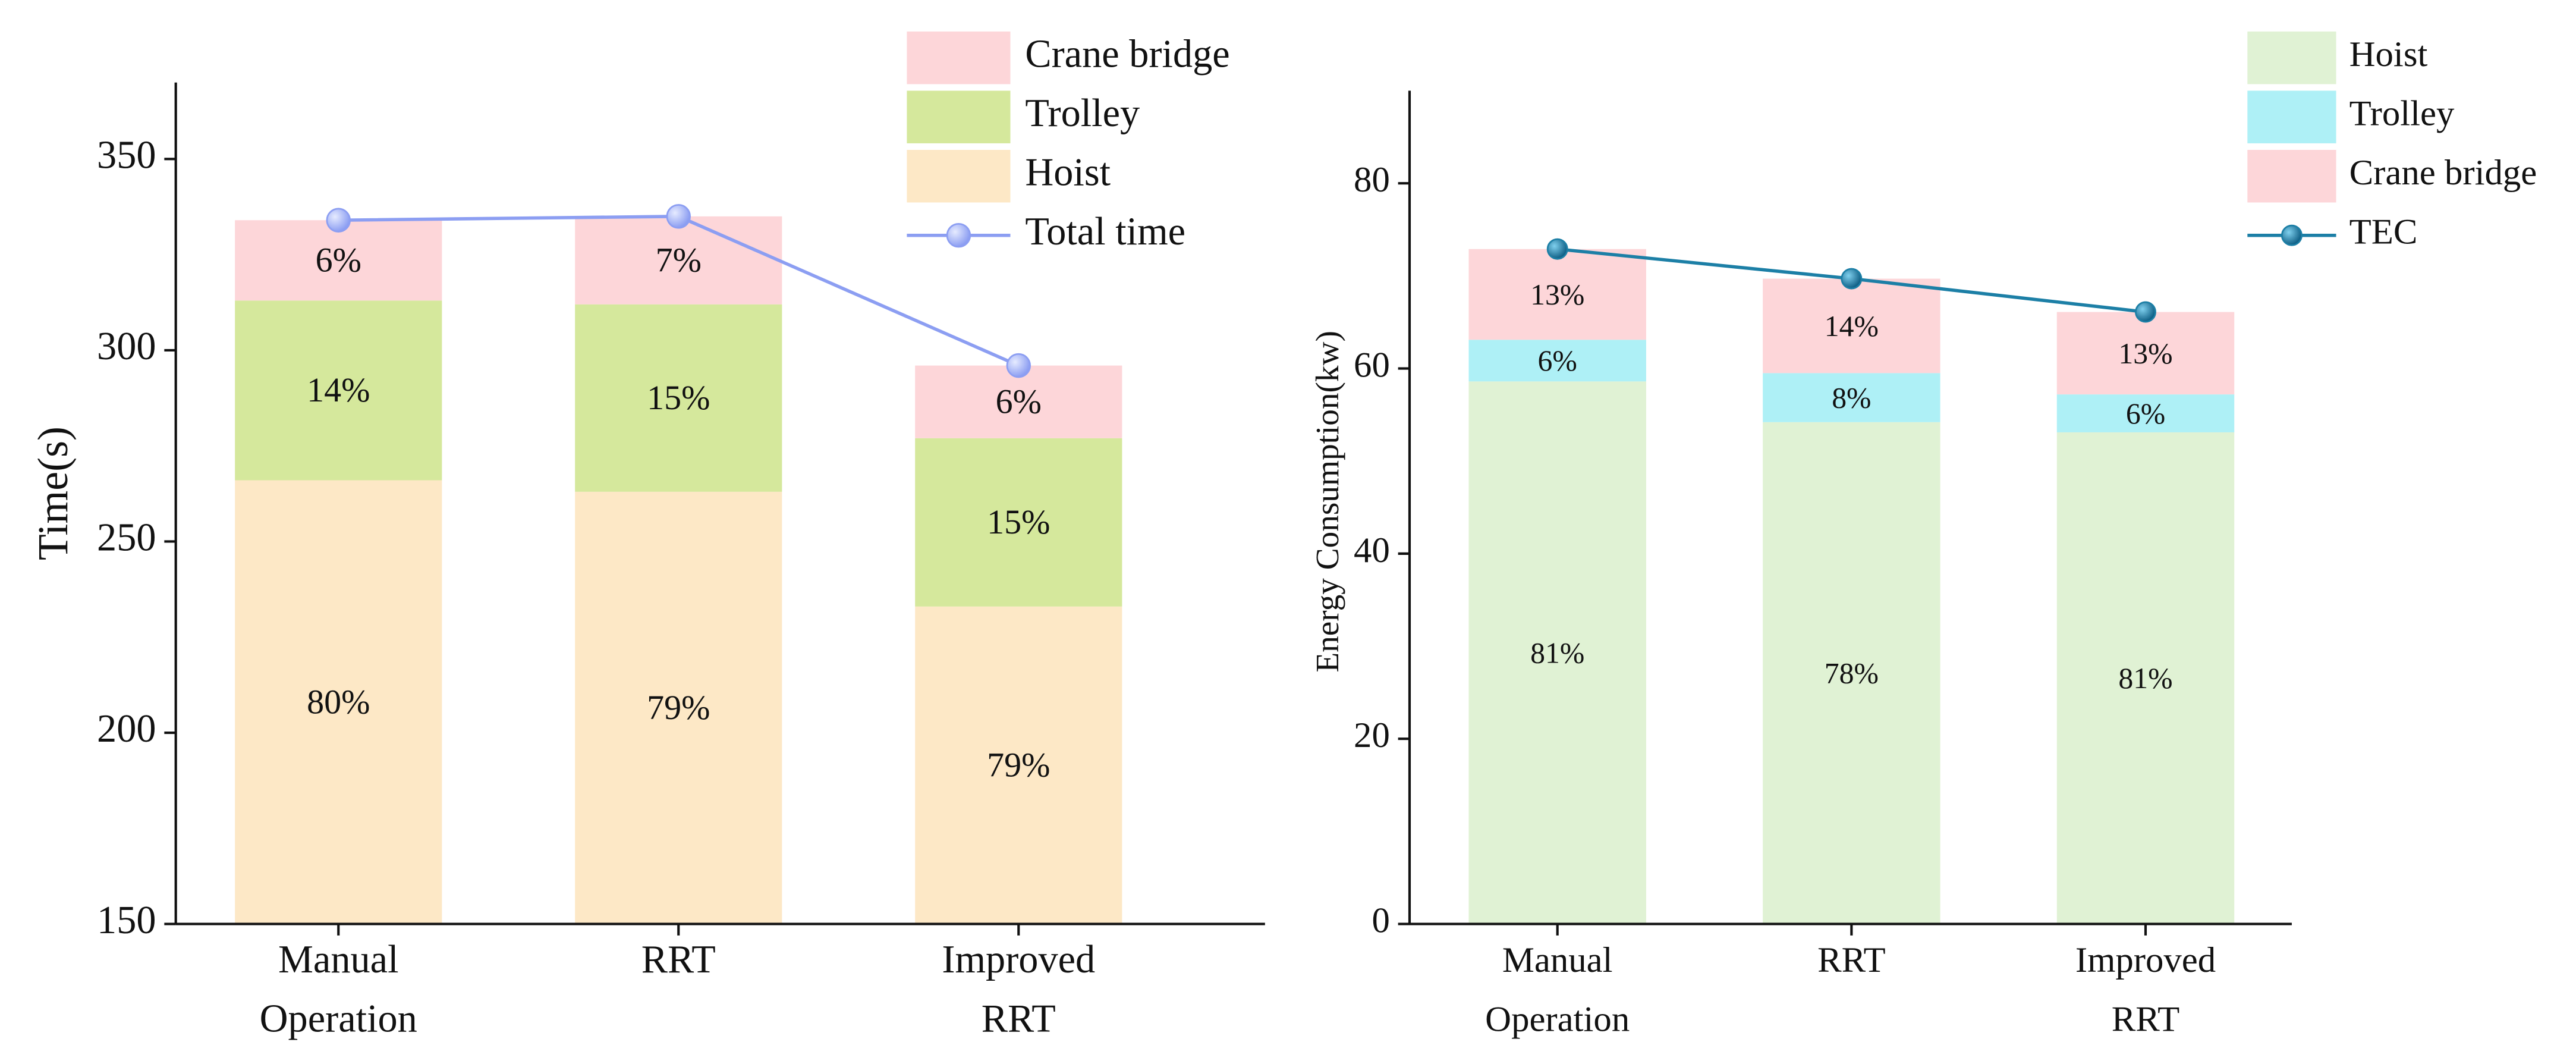  What do you see at coordinates (1372, 365) in the screenshot?
I see `y-tick-label: 60` at bounding box center [1372, 365].